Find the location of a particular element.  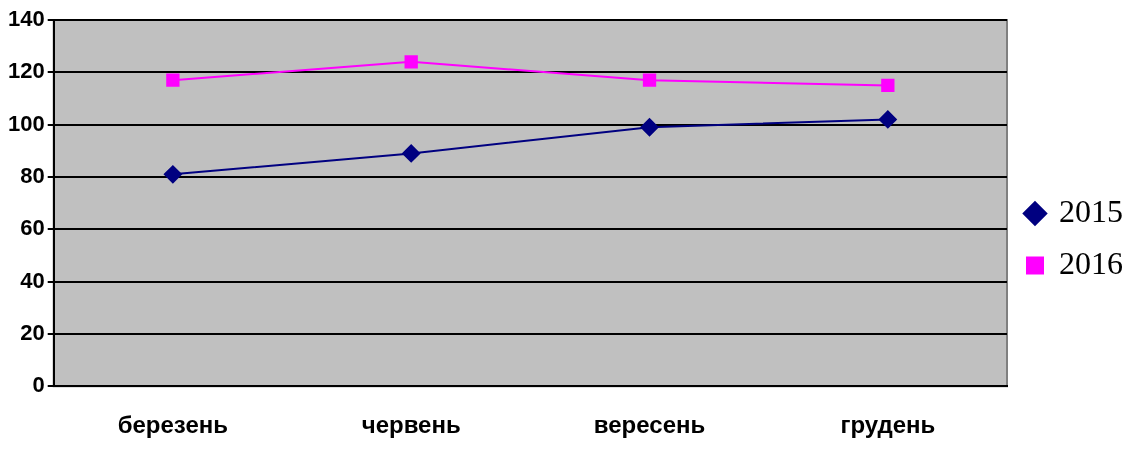

legend-label: 2016 is located at coordinates (1091, 262).